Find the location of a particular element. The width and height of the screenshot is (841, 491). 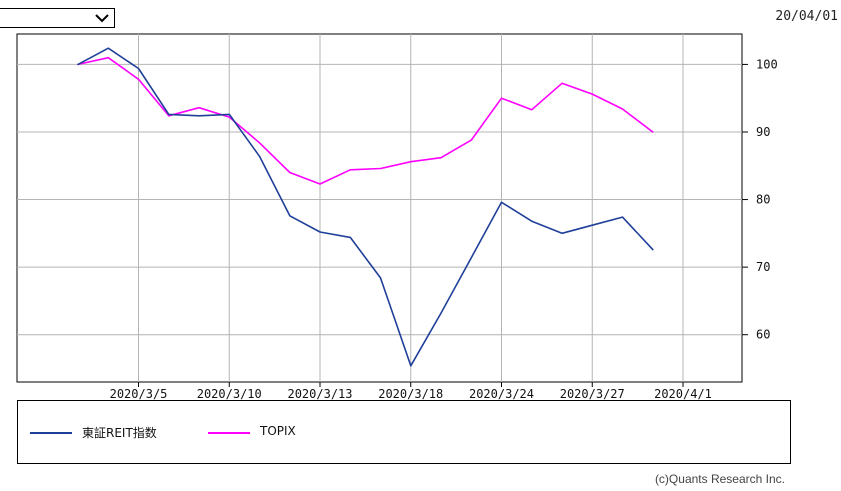

legend-swatch-reit is located at coordinates (51, 433).